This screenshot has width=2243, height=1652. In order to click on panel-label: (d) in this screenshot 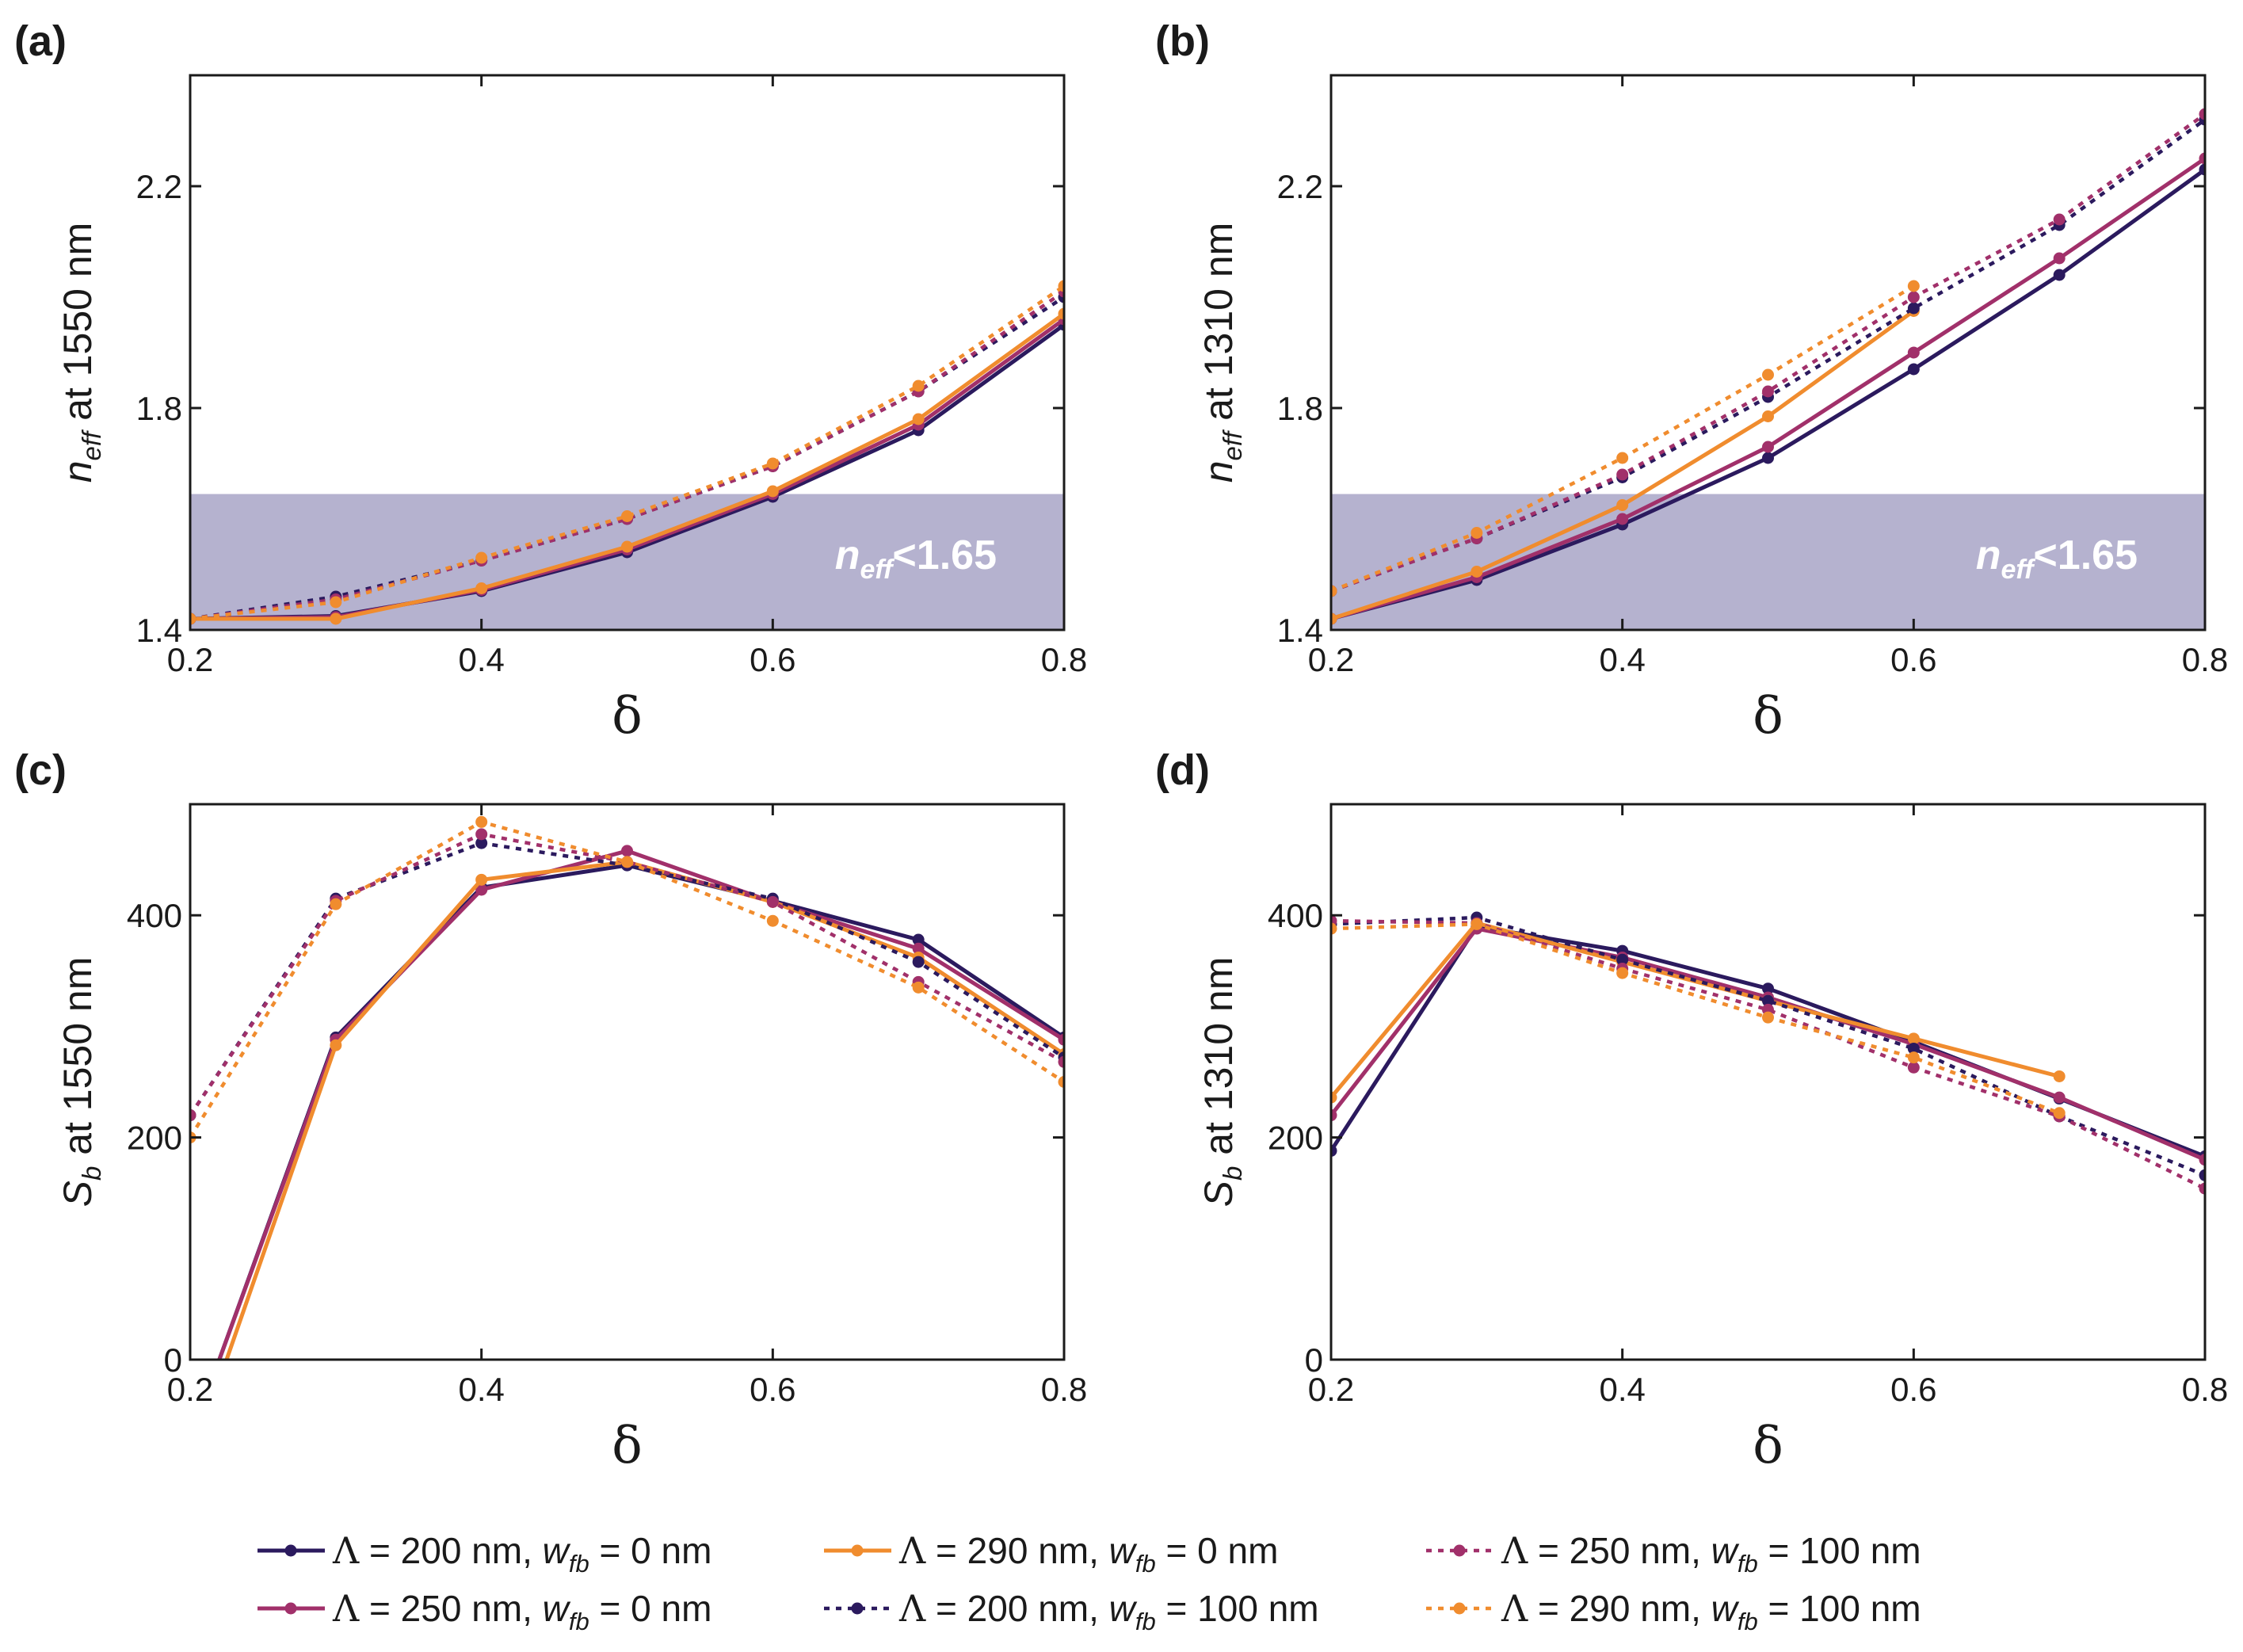, I will do `click(1182, 770)`.